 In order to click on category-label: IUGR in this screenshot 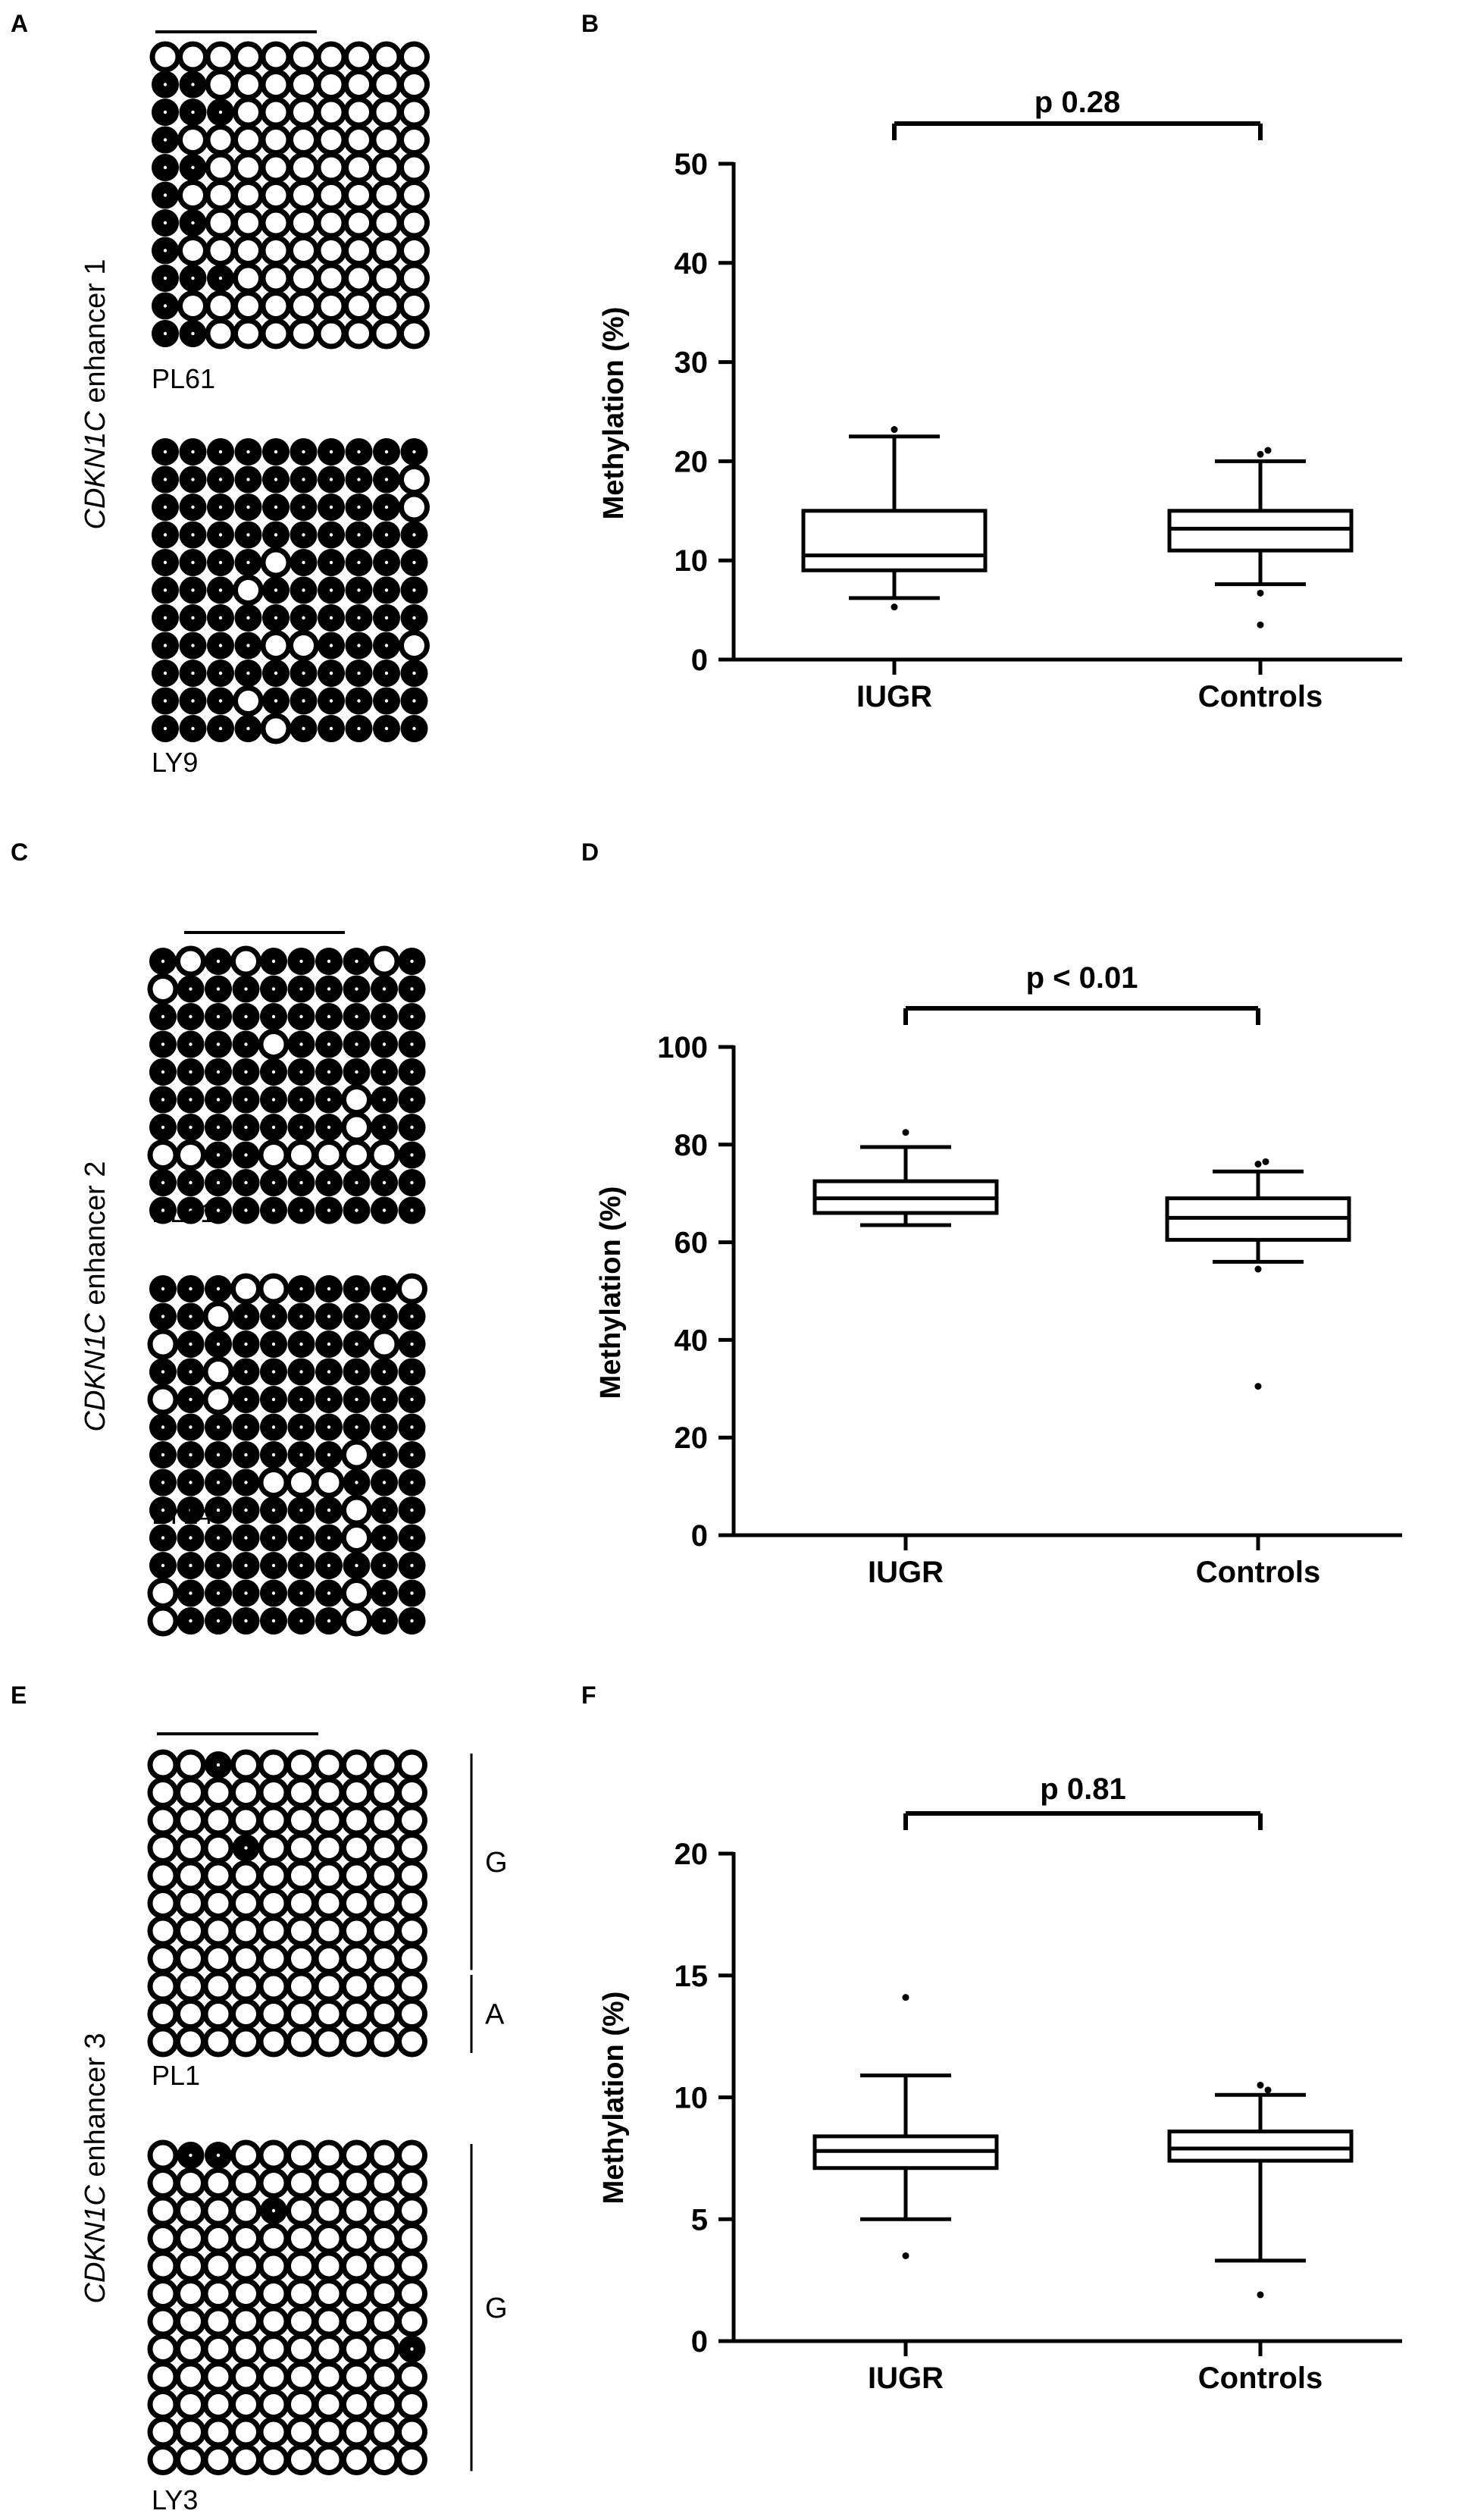, I will do `click(894, 696)`.